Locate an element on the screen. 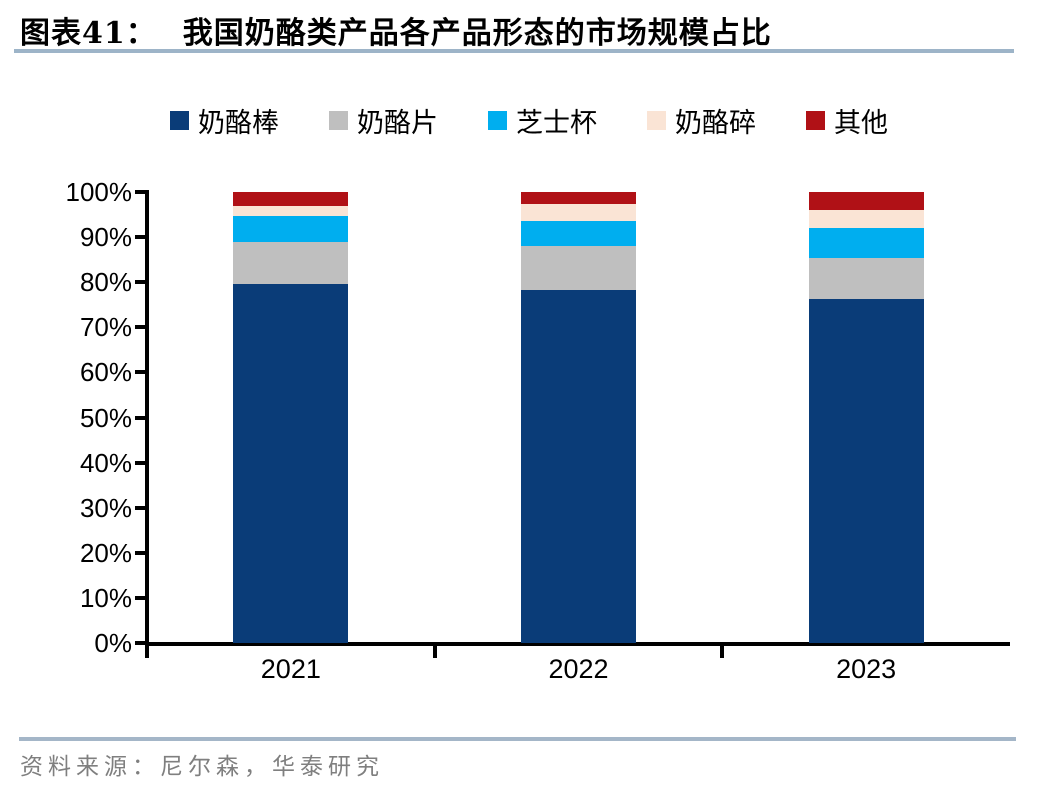 The height and width of the screenshot is (792, 1048). legend-label: 芝士杯 is located at coordinates (556, 123).